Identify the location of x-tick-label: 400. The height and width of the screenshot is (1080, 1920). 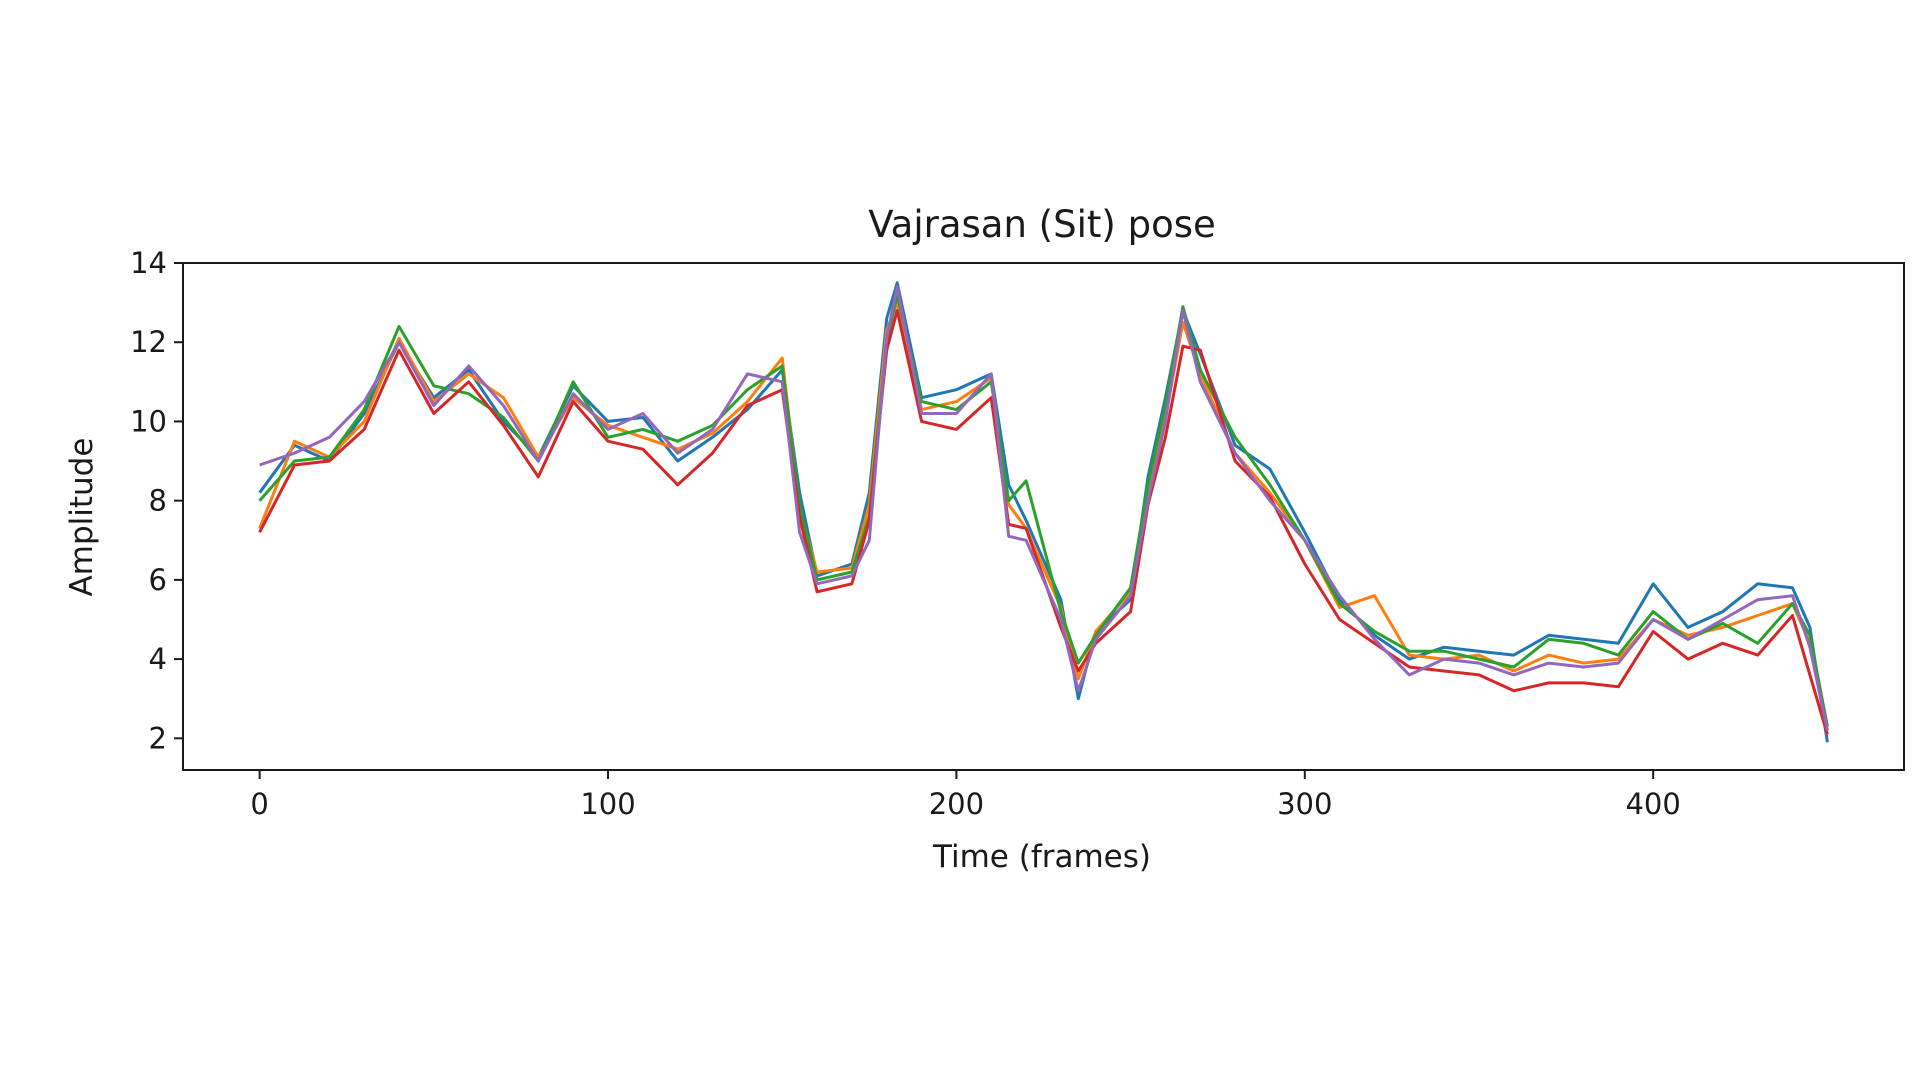
(1652, 804).